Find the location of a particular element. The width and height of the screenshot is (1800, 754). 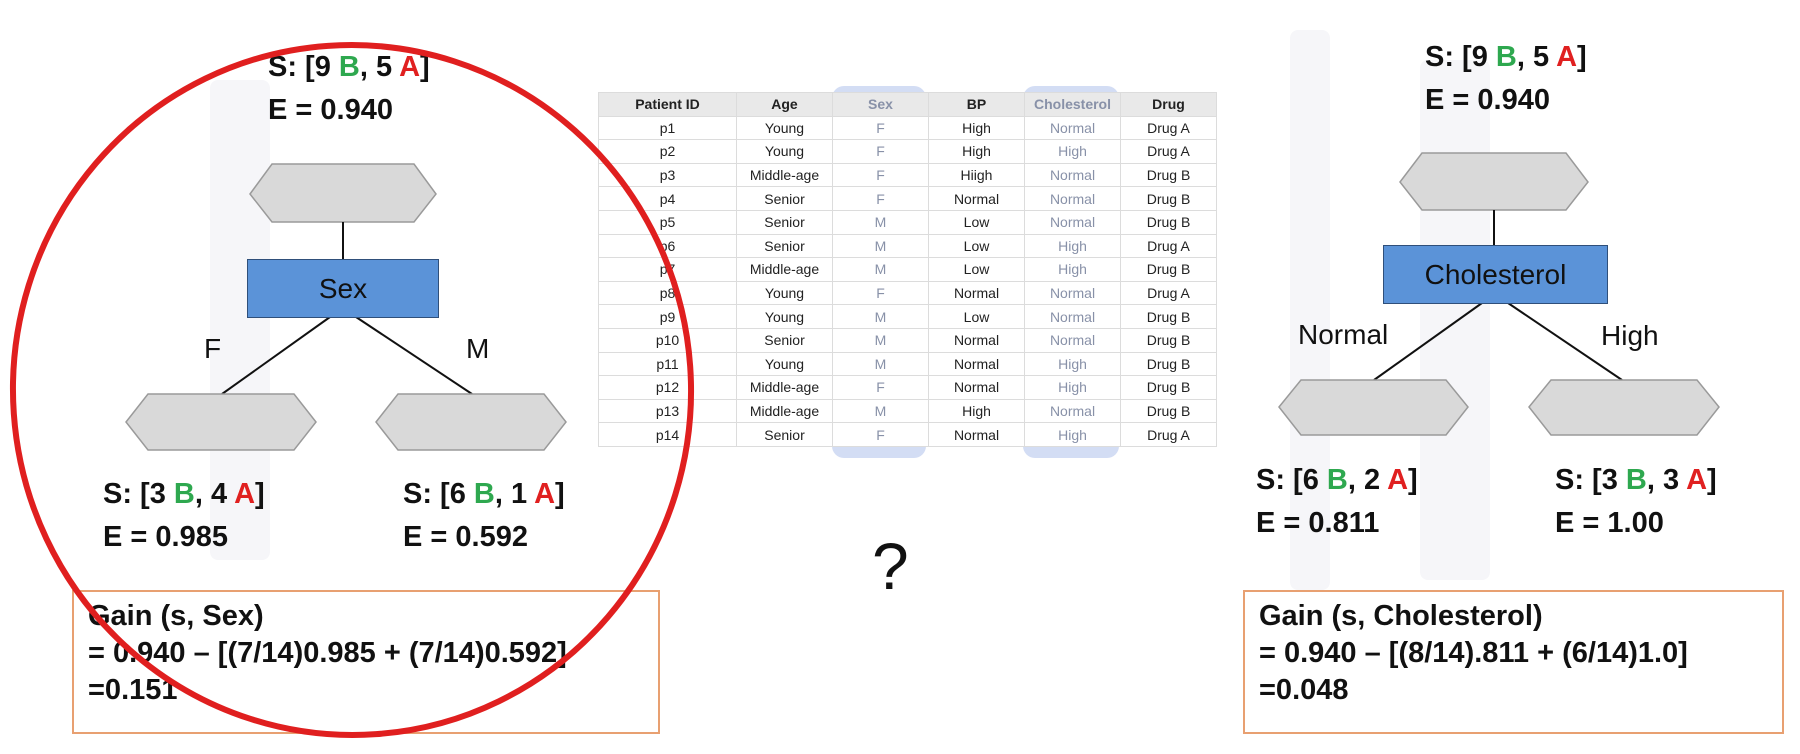

table-row: p14 Senior F Normal High Drug A is located at coordinates (907, 434).